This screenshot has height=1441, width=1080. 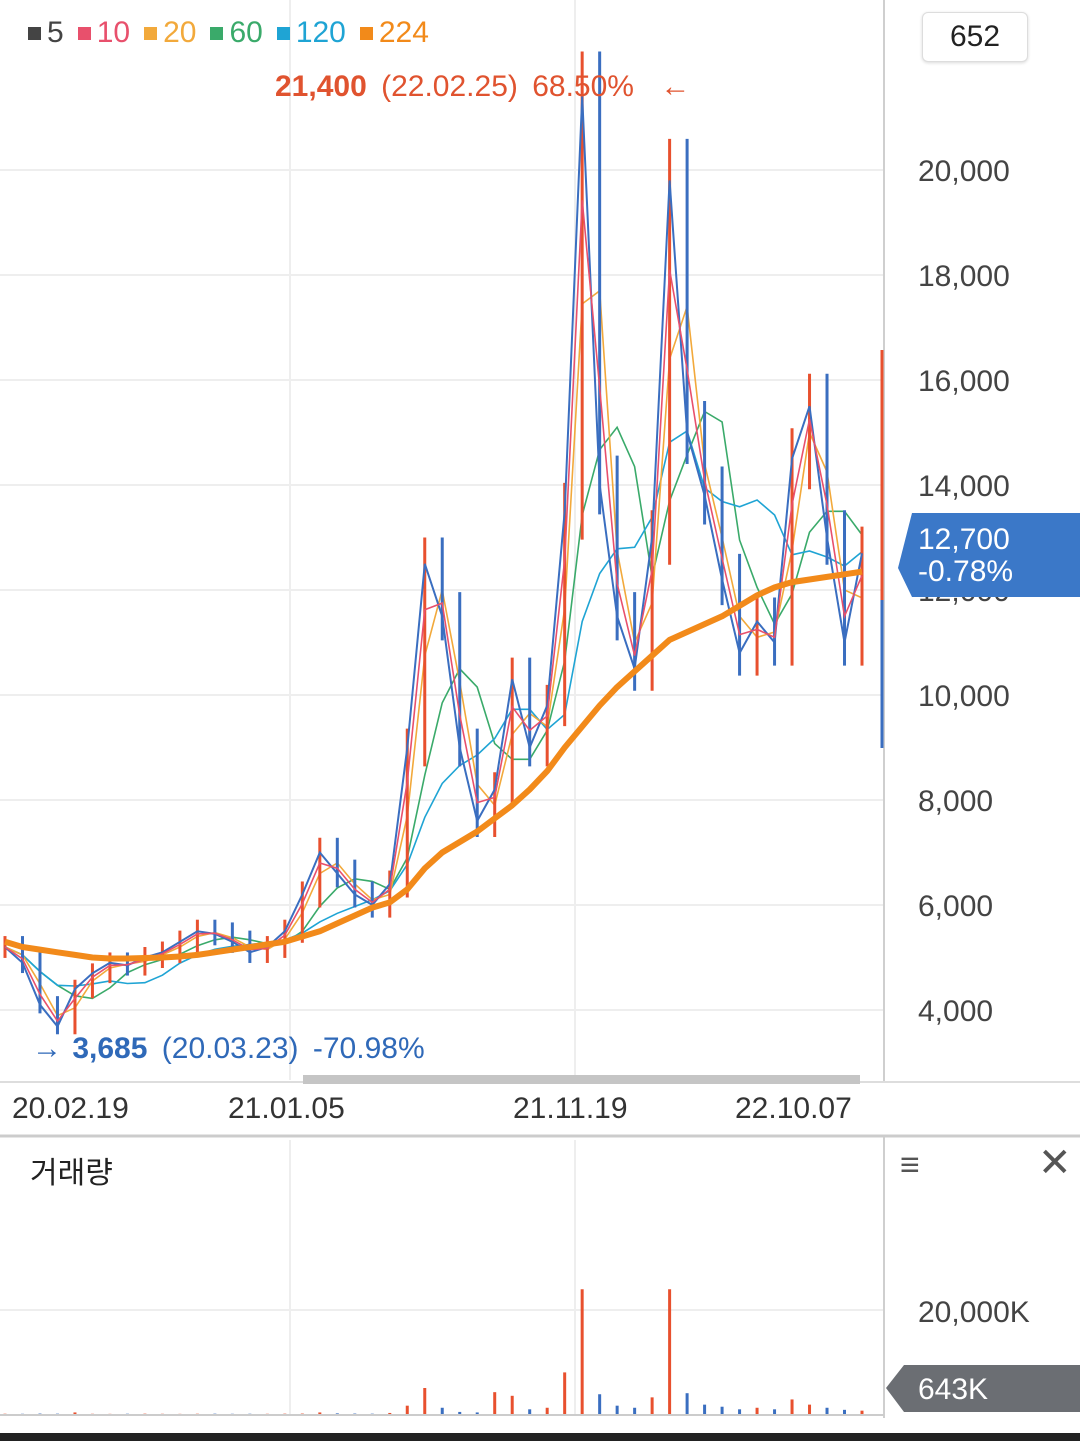 What do you see at coordinates (964, 486) in the screenshot?
I see `price-tick-label: 14,000` at bounding box center [964, 486].